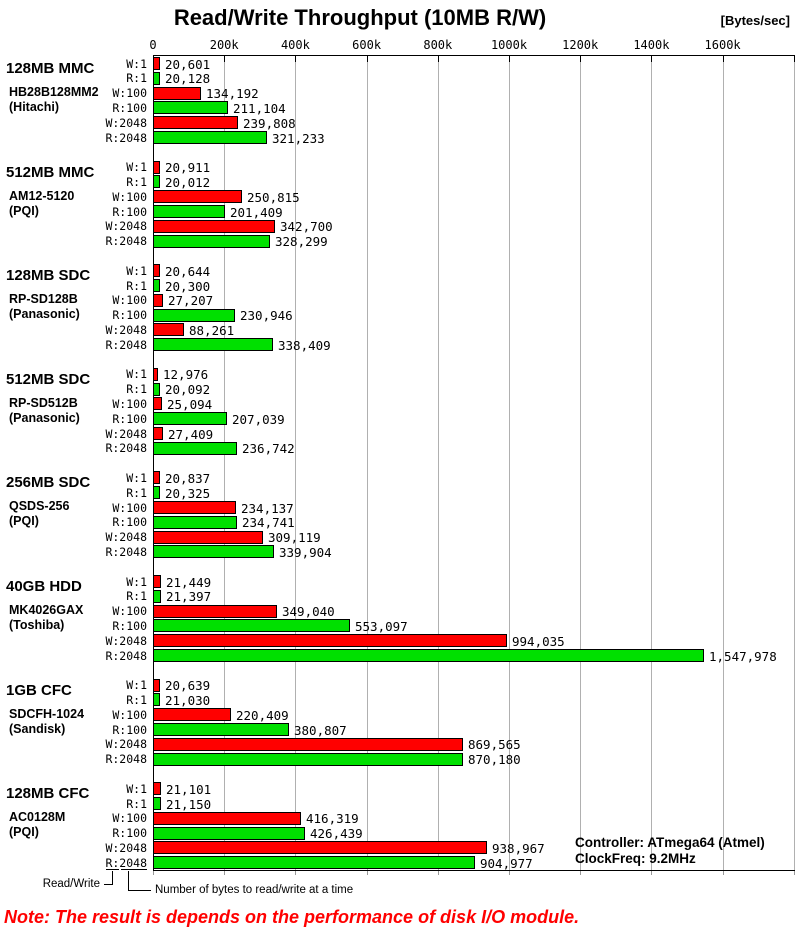 Image resolution: width=800 pixels, height=950 pixels. Describe the element at coordinates (48, 379) in the screenshot. I see `group-label: 512MB SDC` at that location.